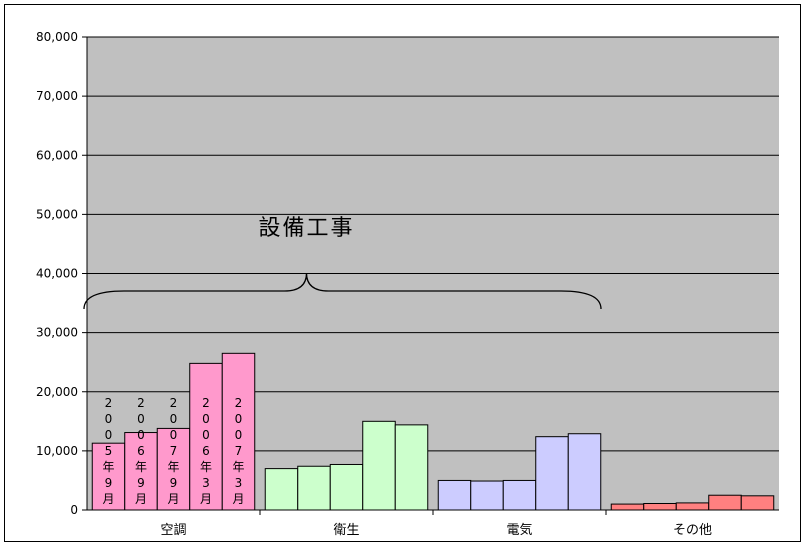 The width and height of the screenshot is (806, 546). What do you see at coordinates (342, 291) in the screenshot?
I see `brace` at bounding box center [342, 291].